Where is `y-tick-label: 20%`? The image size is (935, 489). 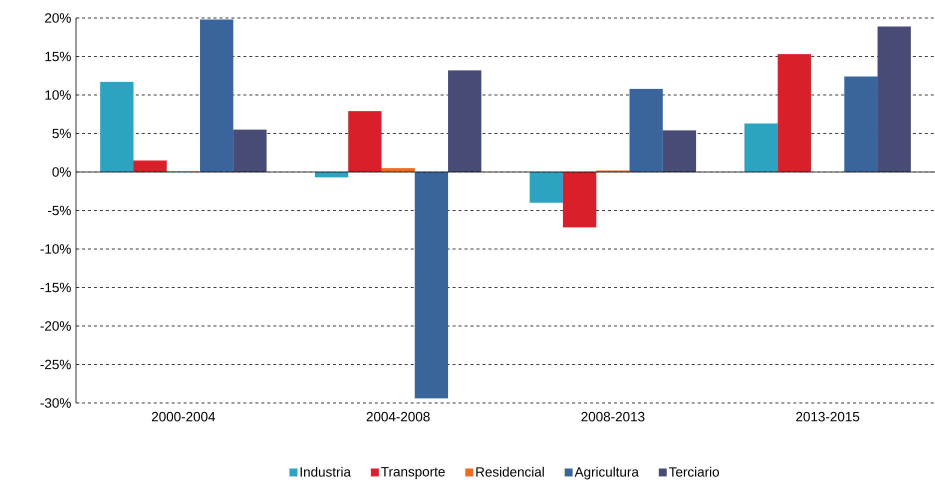 y-tick-label: 20% is located at coordinates (58, 18).